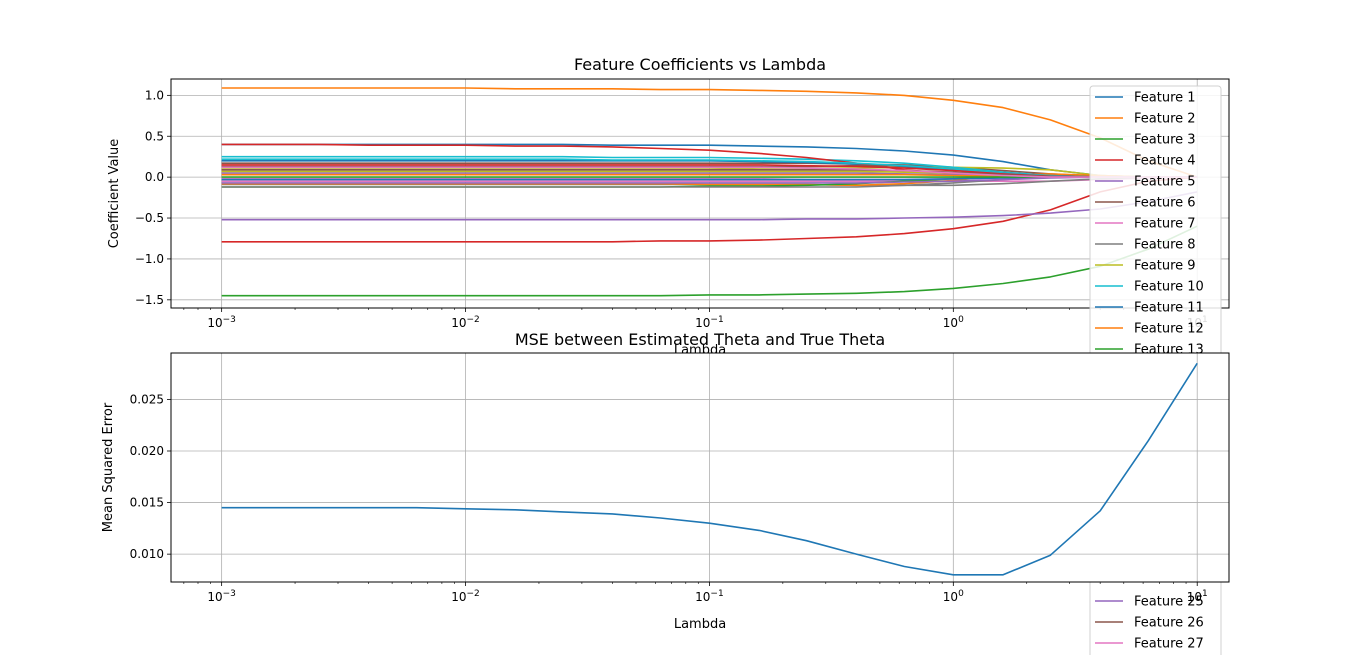  I want to click on mse-x-tick-exponent: 1, so click(1205, 594).